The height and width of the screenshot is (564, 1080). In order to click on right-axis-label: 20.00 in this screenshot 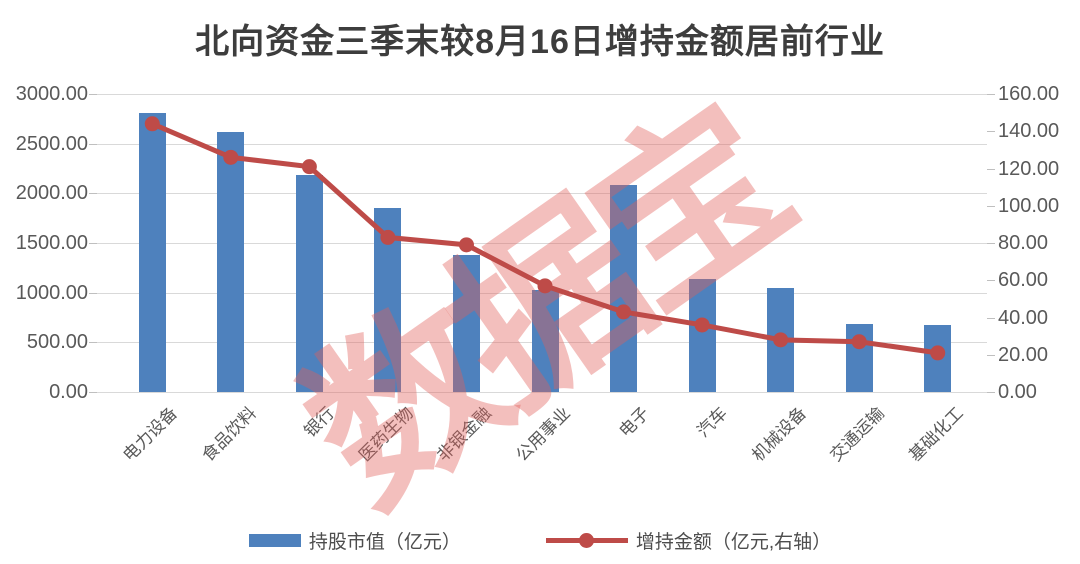, I will do `click(1023, 354)`.